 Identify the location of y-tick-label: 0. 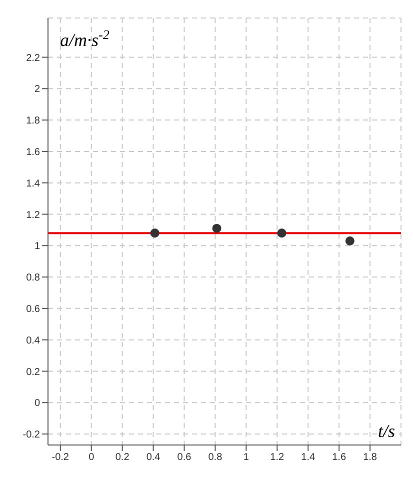
(37, 404).